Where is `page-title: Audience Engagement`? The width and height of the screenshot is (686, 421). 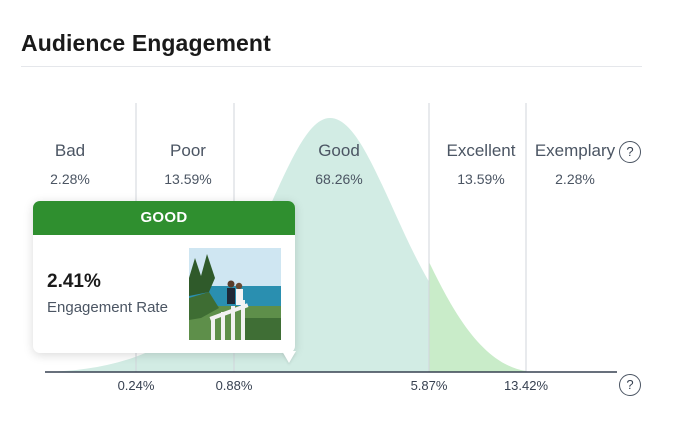 page-title: Audience Engagement is located at coordinates (146, 43).